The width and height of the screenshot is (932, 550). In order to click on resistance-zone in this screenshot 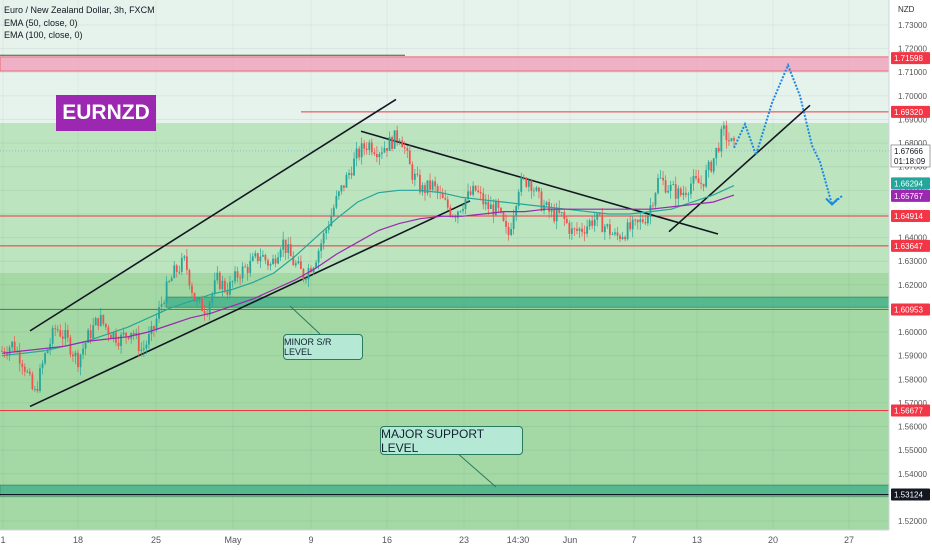, I will do `click(445, 64)`.